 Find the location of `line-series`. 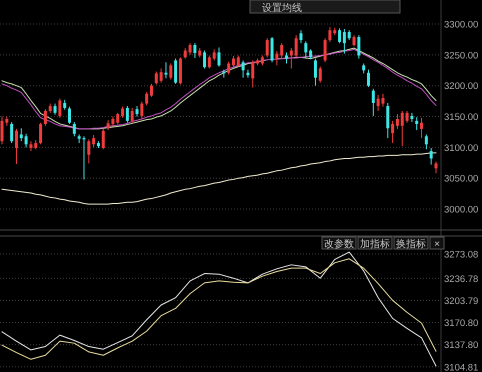

line-series is located at coordinates (219, 178).